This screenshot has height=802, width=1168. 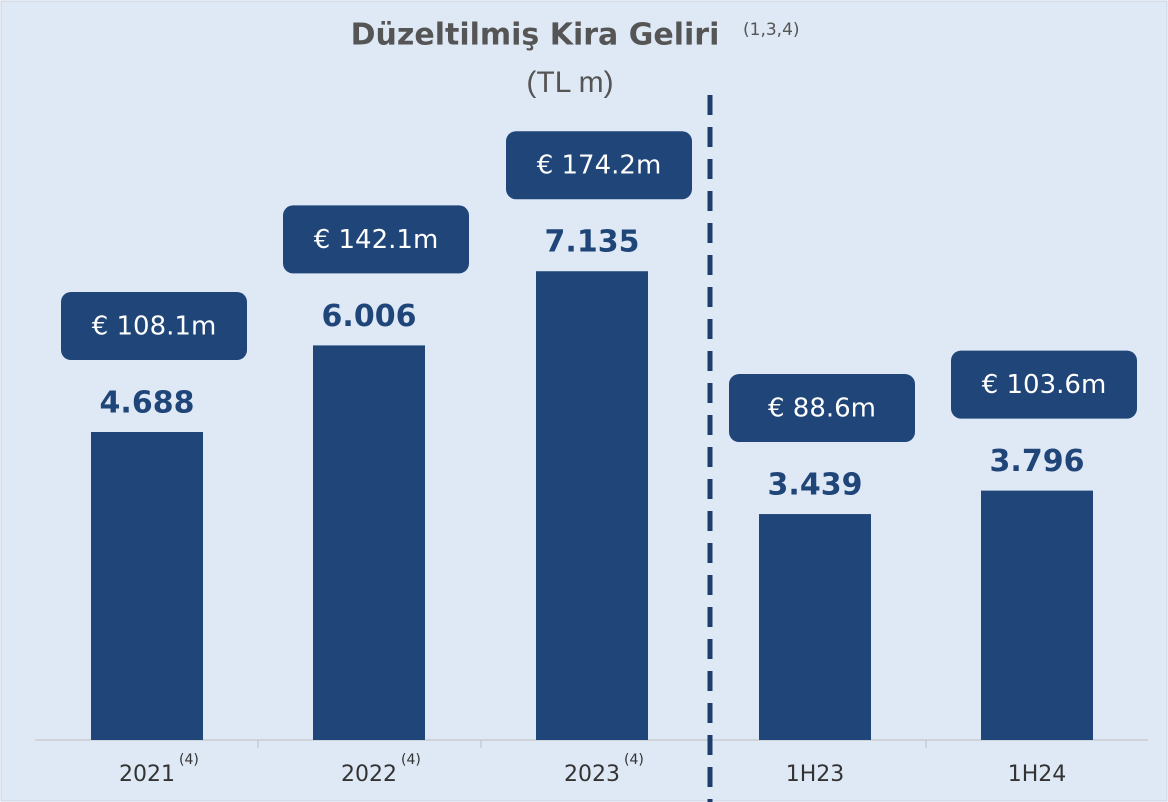 What do you see at coordinates (535, 35) in the screenshot?
I see `chart-title: Düzeltilmiş Kira Geliri` at bounding box center [535, 35].